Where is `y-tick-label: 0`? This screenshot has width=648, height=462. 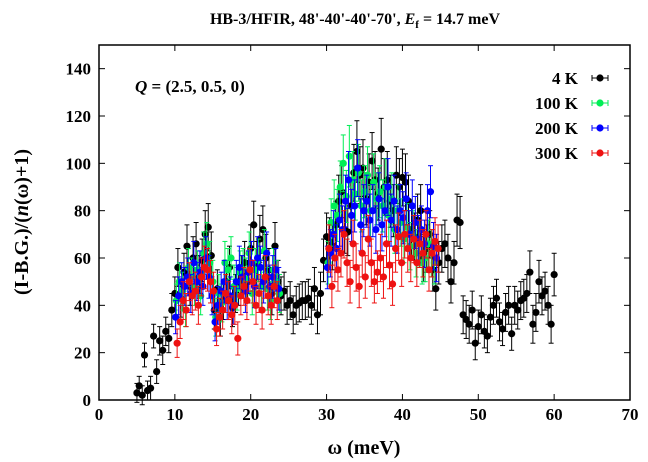
y-tick-label: 0 is located at coordinates (87, 400).